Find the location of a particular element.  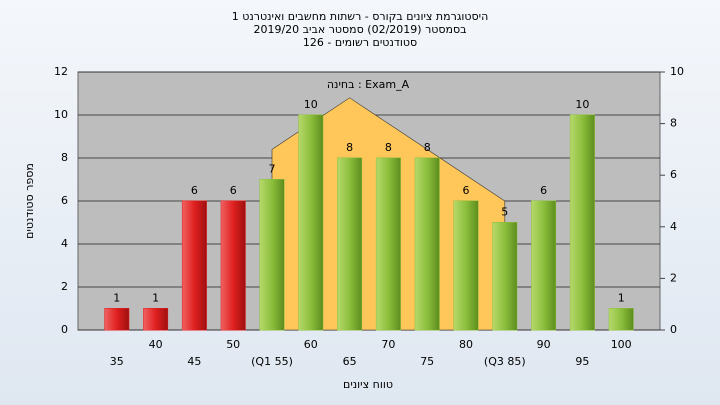

data-label: 5 is located at coordinates (504, 212).